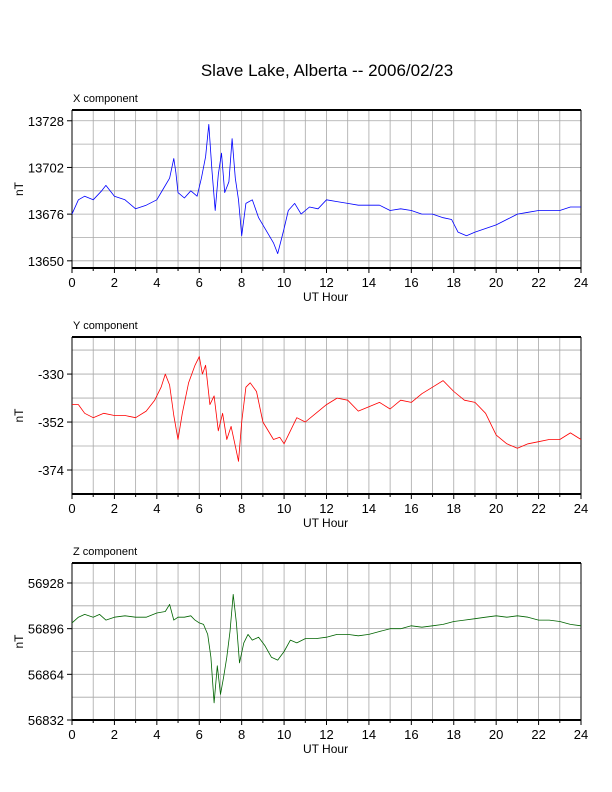 The width and height of the screenshot is (612, 792). I want to click on chart-title: Slave Lake, Alberta -- 2006/02/23, so click(327, 70).